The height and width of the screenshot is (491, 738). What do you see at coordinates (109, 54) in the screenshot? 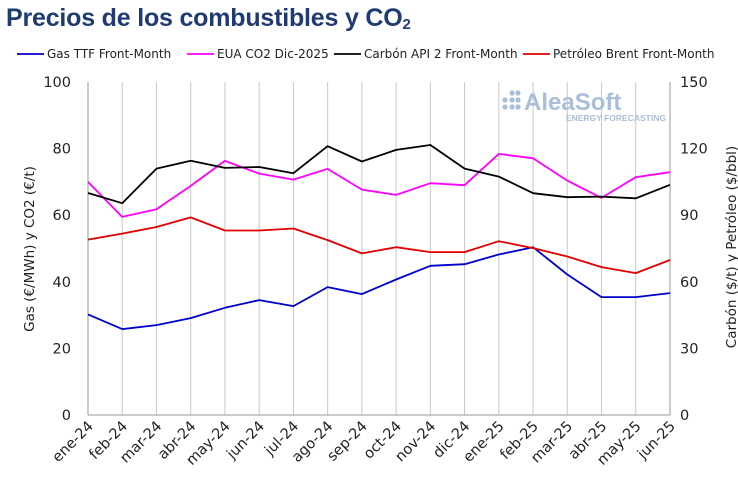
I see `legend-label: Gas TTF Front-Month` at bounding box center [109, 54].